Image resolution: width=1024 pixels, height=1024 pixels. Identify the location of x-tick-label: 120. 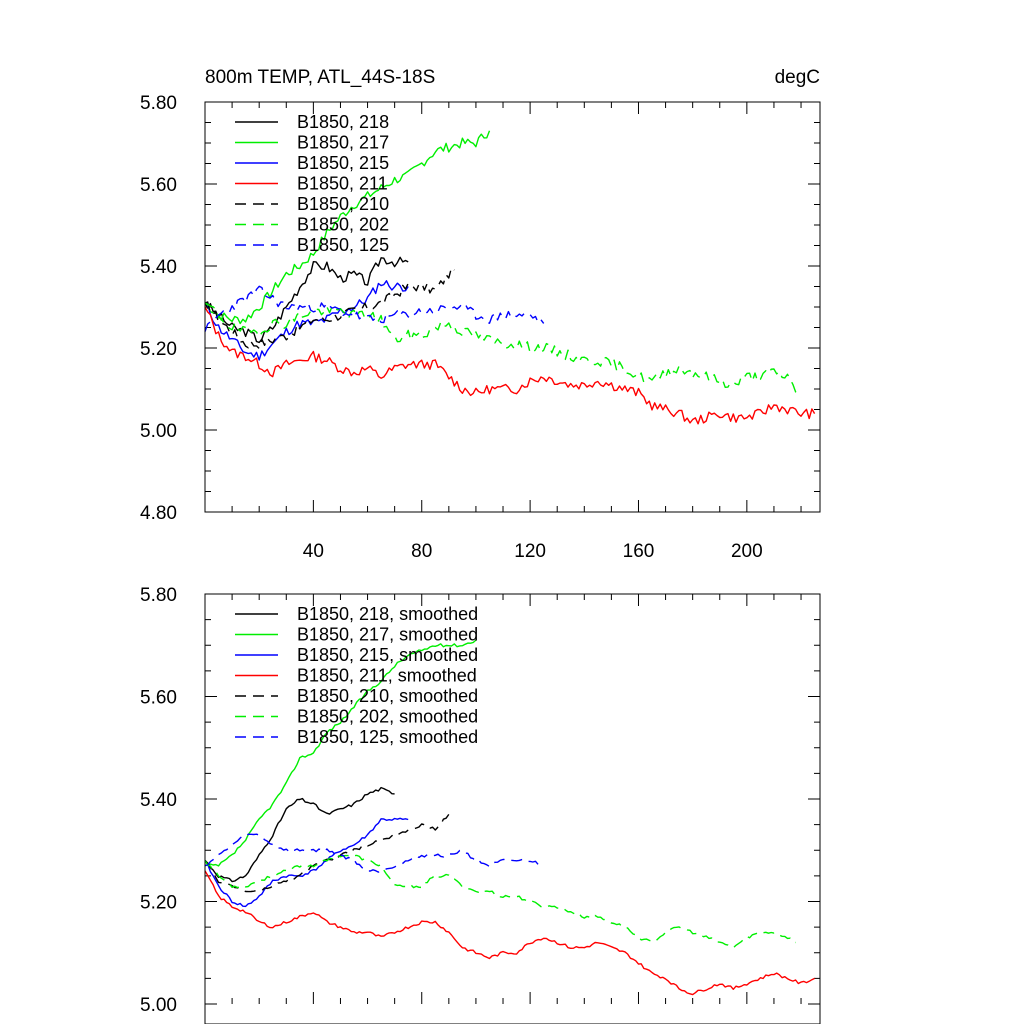
(530, 551).